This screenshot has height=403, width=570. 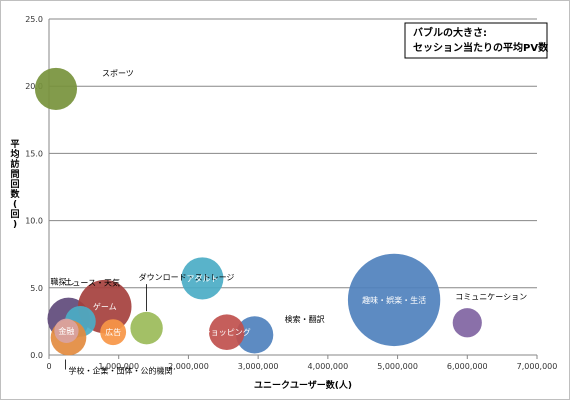 I want to click on size-legend-line1: バブルの大きさ:, so click(x=450, y=32).